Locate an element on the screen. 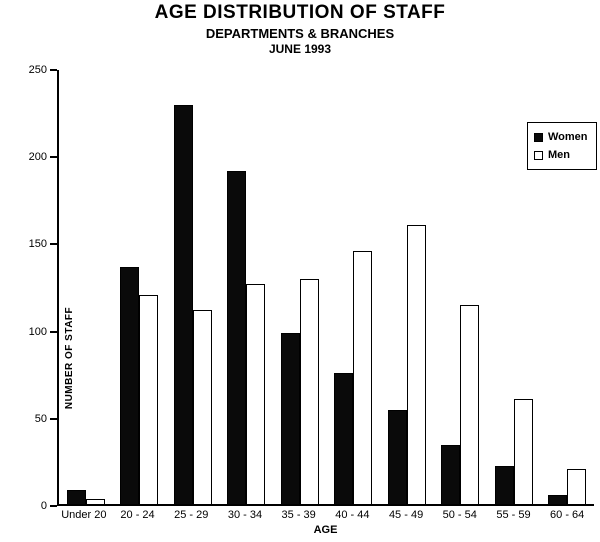  y-tick-label: 50 is located at coordinates (40, 418).